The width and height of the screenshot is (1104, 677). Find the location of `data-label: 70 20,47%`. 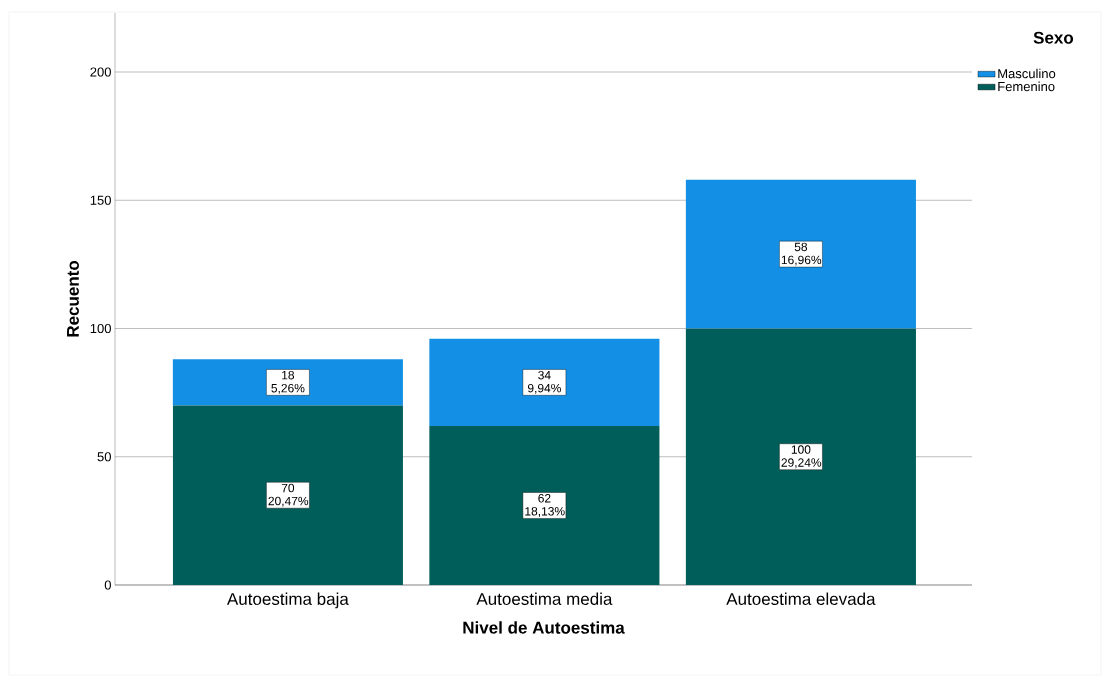

data-label: 70 20,47% is located at coordinates (288, 495).